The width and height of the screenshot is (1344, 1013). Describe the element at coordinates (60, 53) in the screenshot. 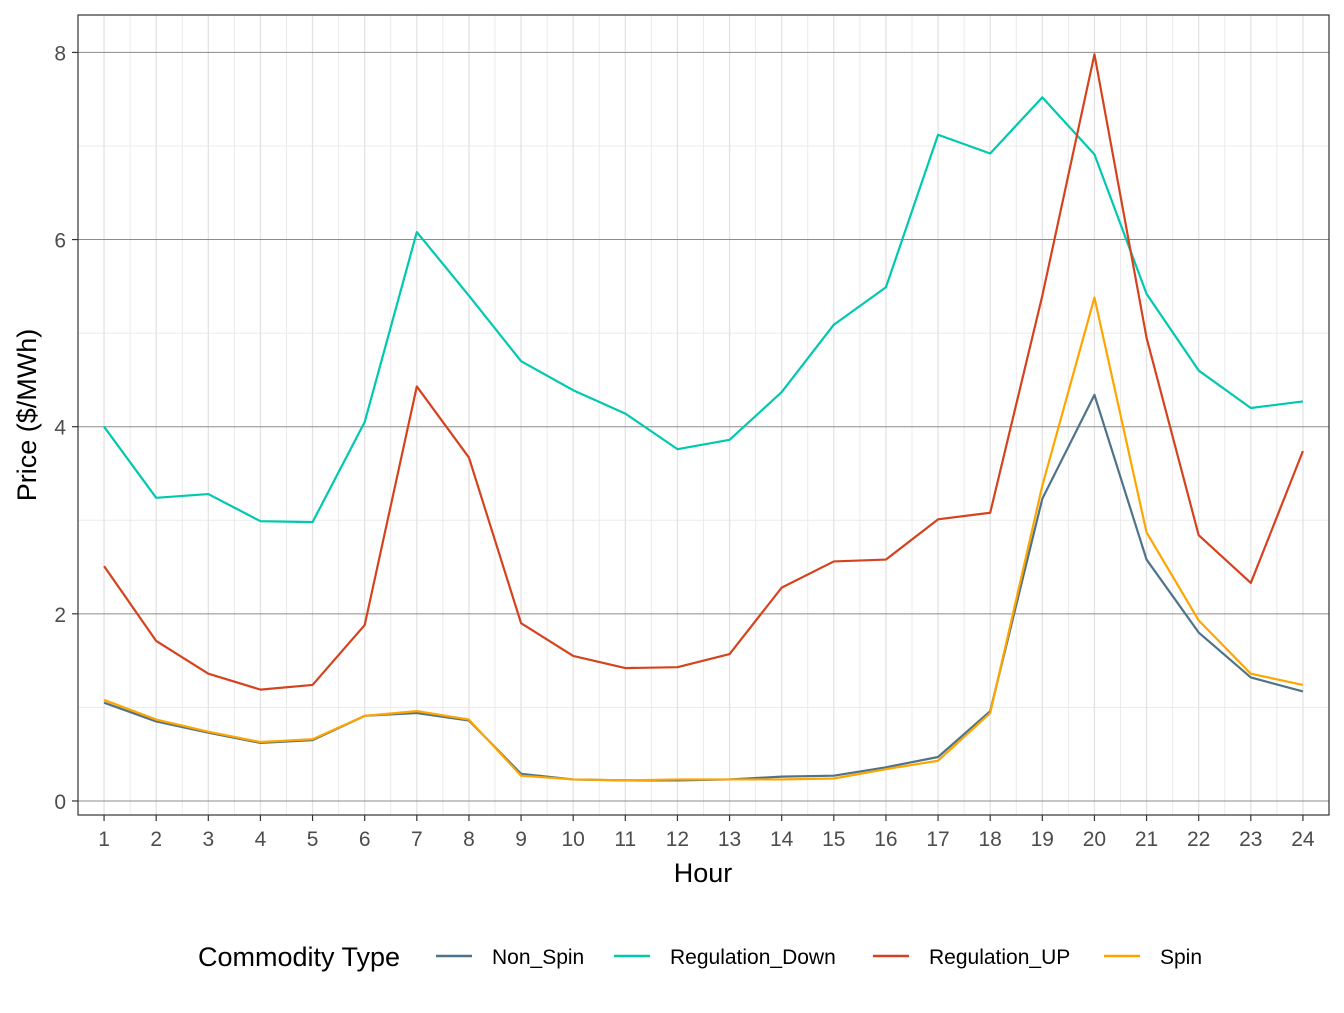

I see `y-tick-label: 8` at that location.